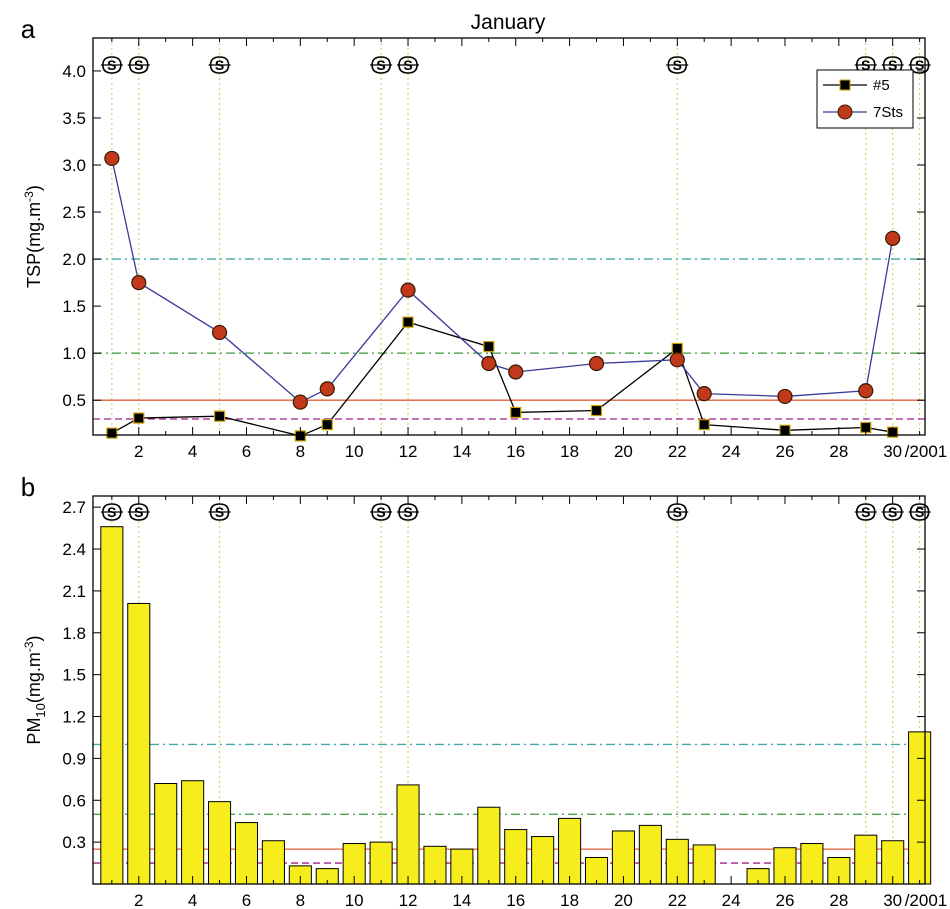 The image size is (950, 909). I want to click on y-label-close: ), so click(34, 188).